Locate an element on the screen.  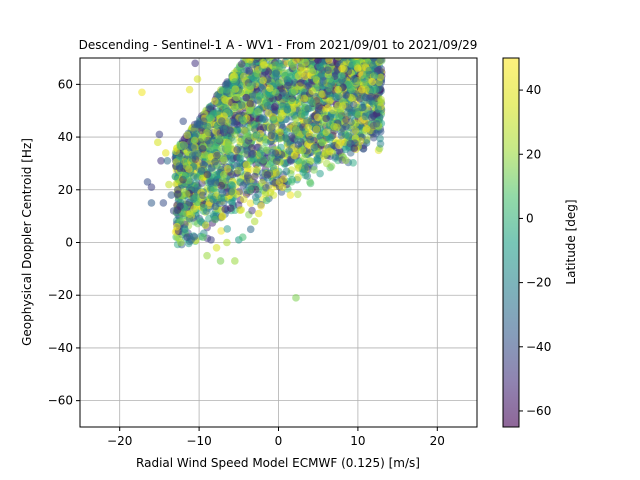
colorbar is located at coordinates (511, 242).